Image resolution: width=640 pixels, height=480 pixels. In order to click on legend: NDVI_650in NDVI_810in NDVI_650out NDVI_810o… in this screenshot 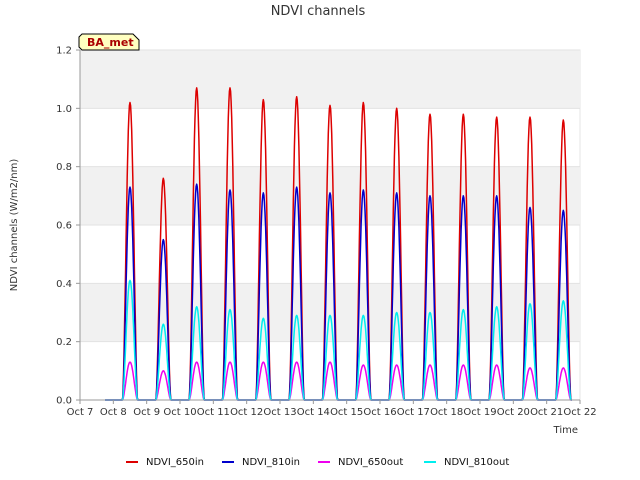, I will do `click(317, 462)`.